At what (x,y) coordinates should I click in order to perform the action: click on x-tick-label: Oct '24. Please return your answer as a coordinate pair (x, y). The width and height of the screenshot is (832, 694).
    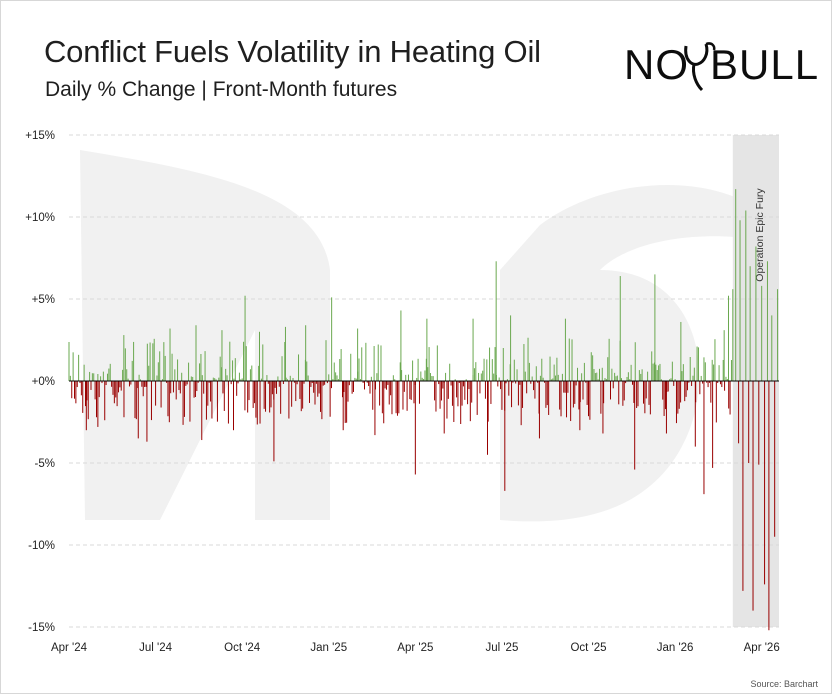
    Looking at the image, I should click on (242, 648).